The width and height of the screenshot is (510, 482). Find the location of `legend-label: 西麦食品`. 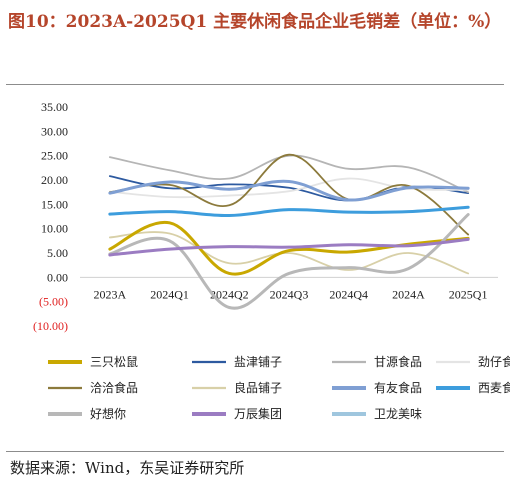

legend-label: 西麦食品 is located at coordinates (494, 387).